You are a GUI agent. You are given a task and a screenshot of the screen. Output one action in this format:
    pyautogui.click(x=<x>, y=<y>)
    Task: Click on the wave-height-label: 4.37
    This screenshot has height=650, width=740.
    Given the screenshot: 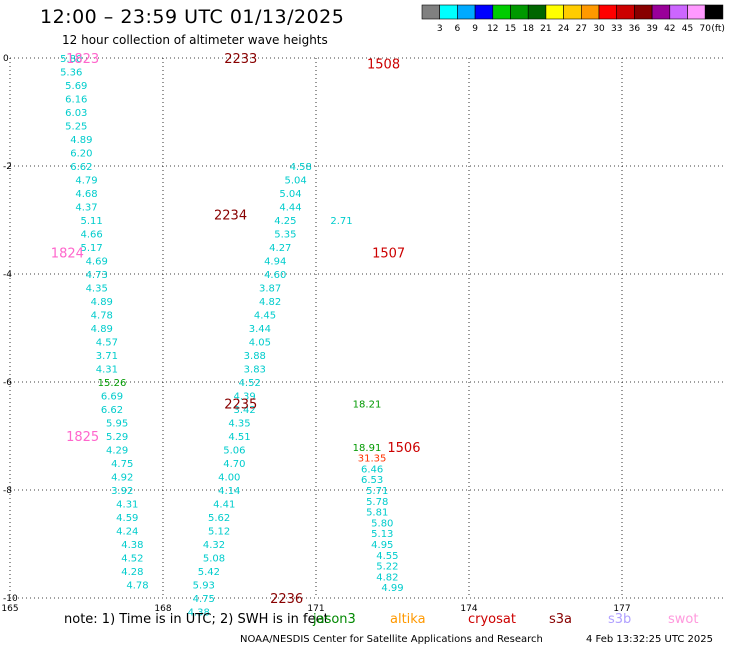 What is the action you would take?
    pyautogui.click(x=86, y=208)
    